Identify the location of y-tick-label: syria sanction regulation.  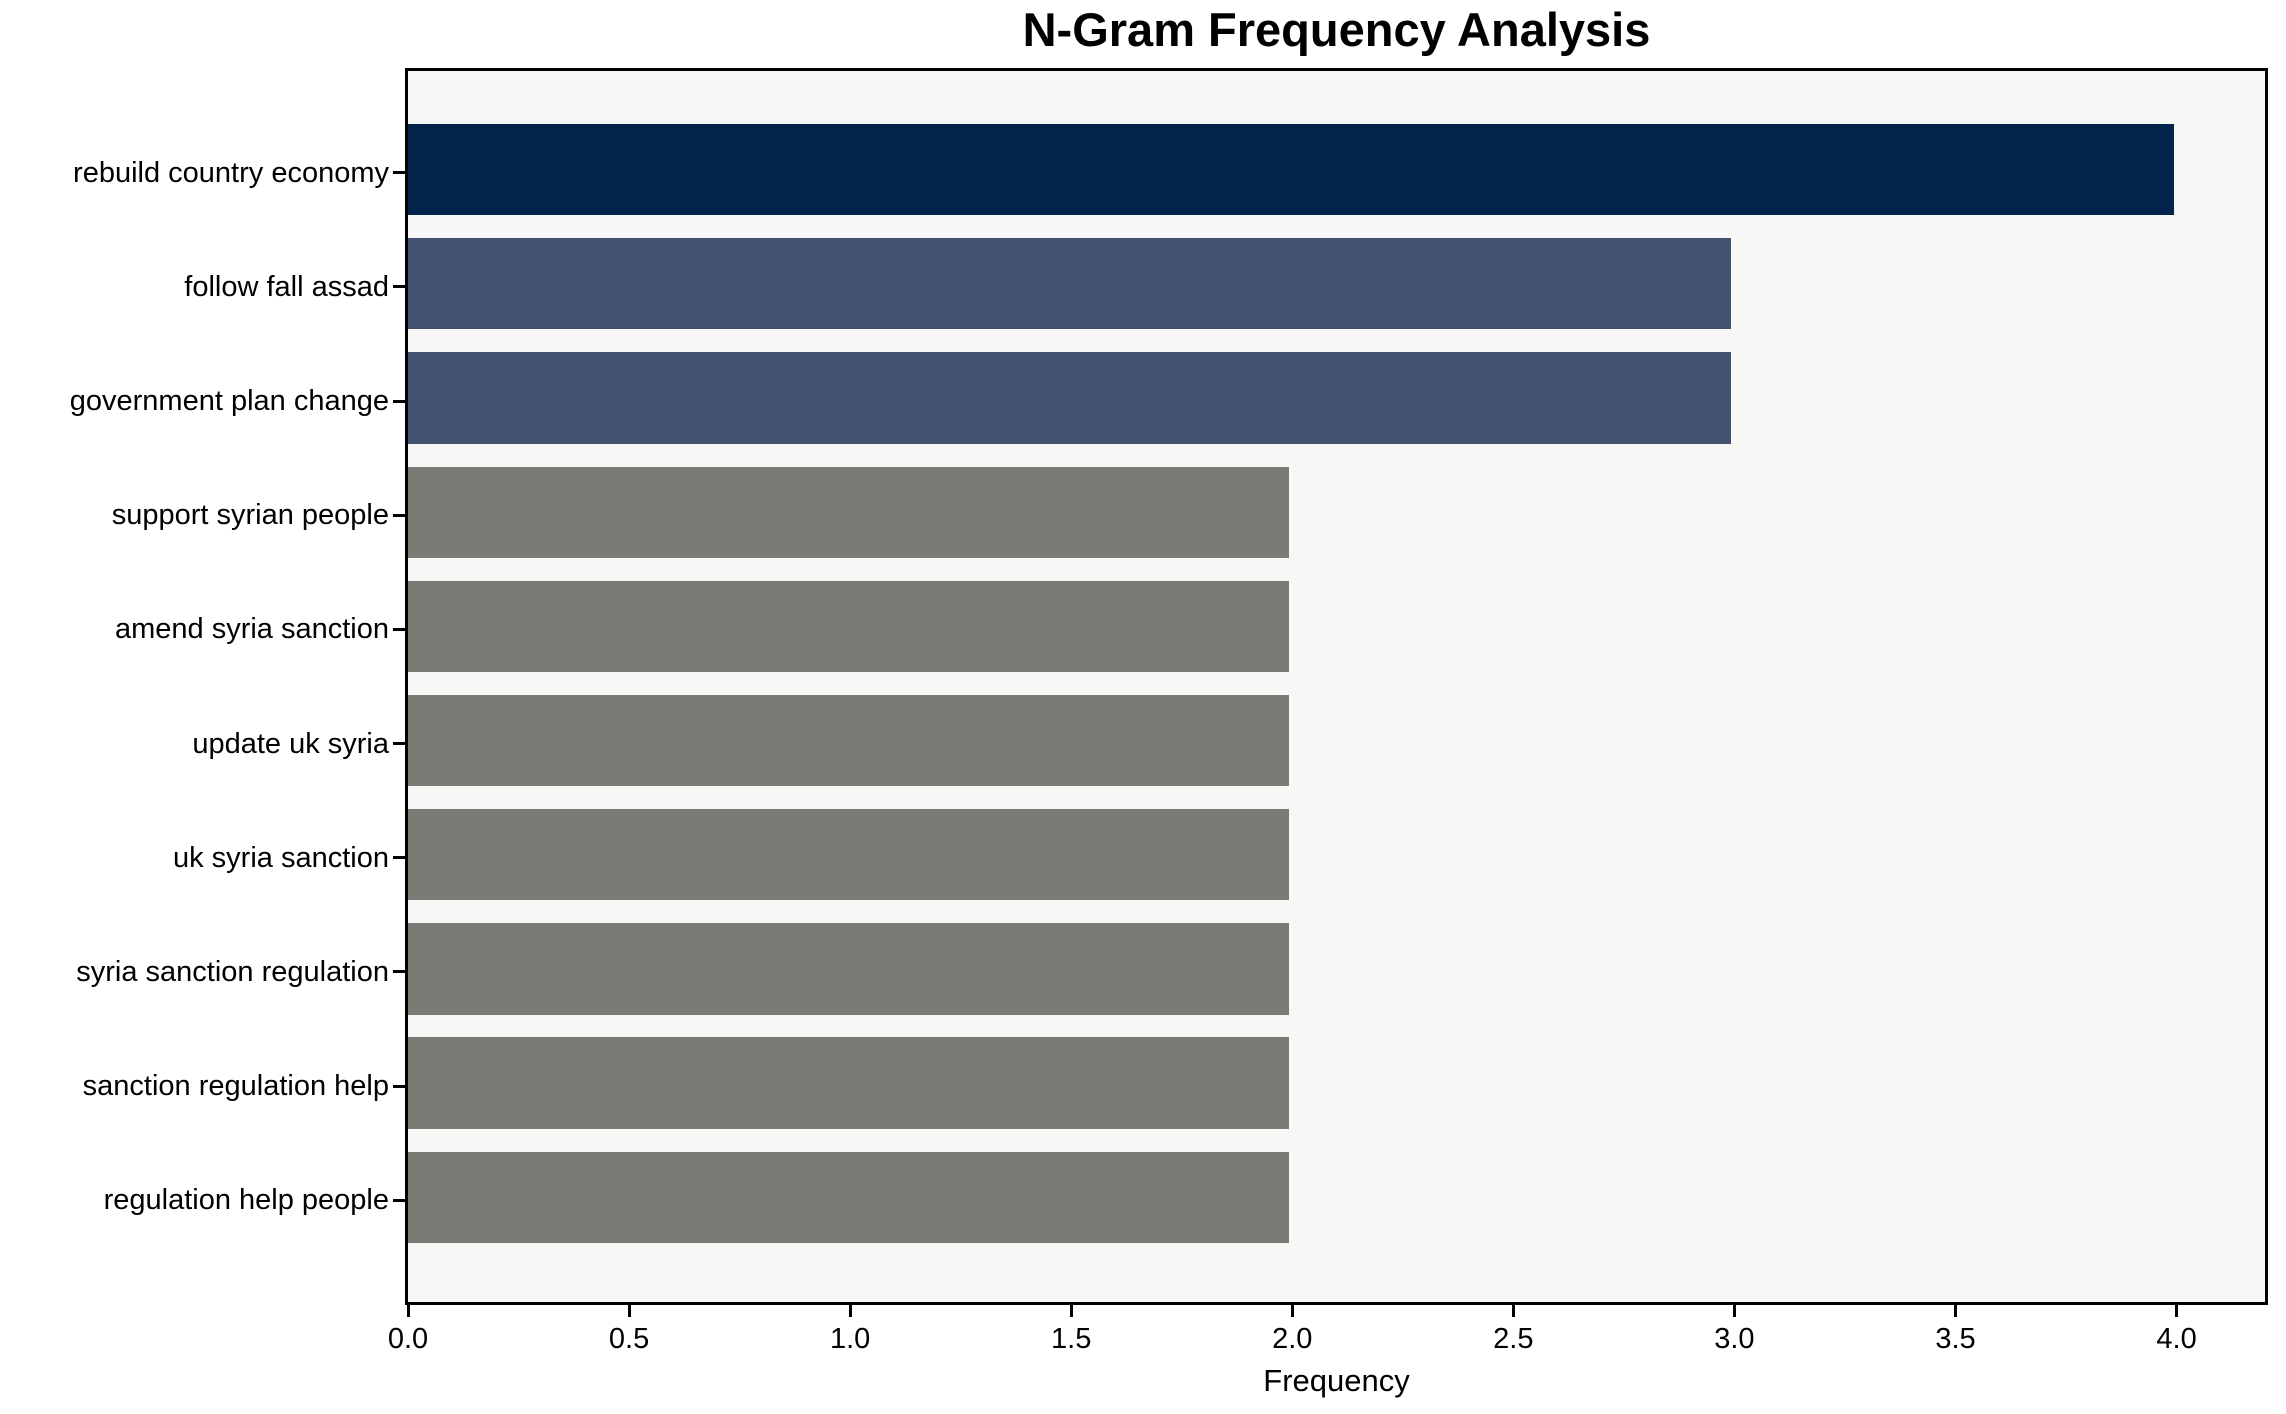
(232, 971).